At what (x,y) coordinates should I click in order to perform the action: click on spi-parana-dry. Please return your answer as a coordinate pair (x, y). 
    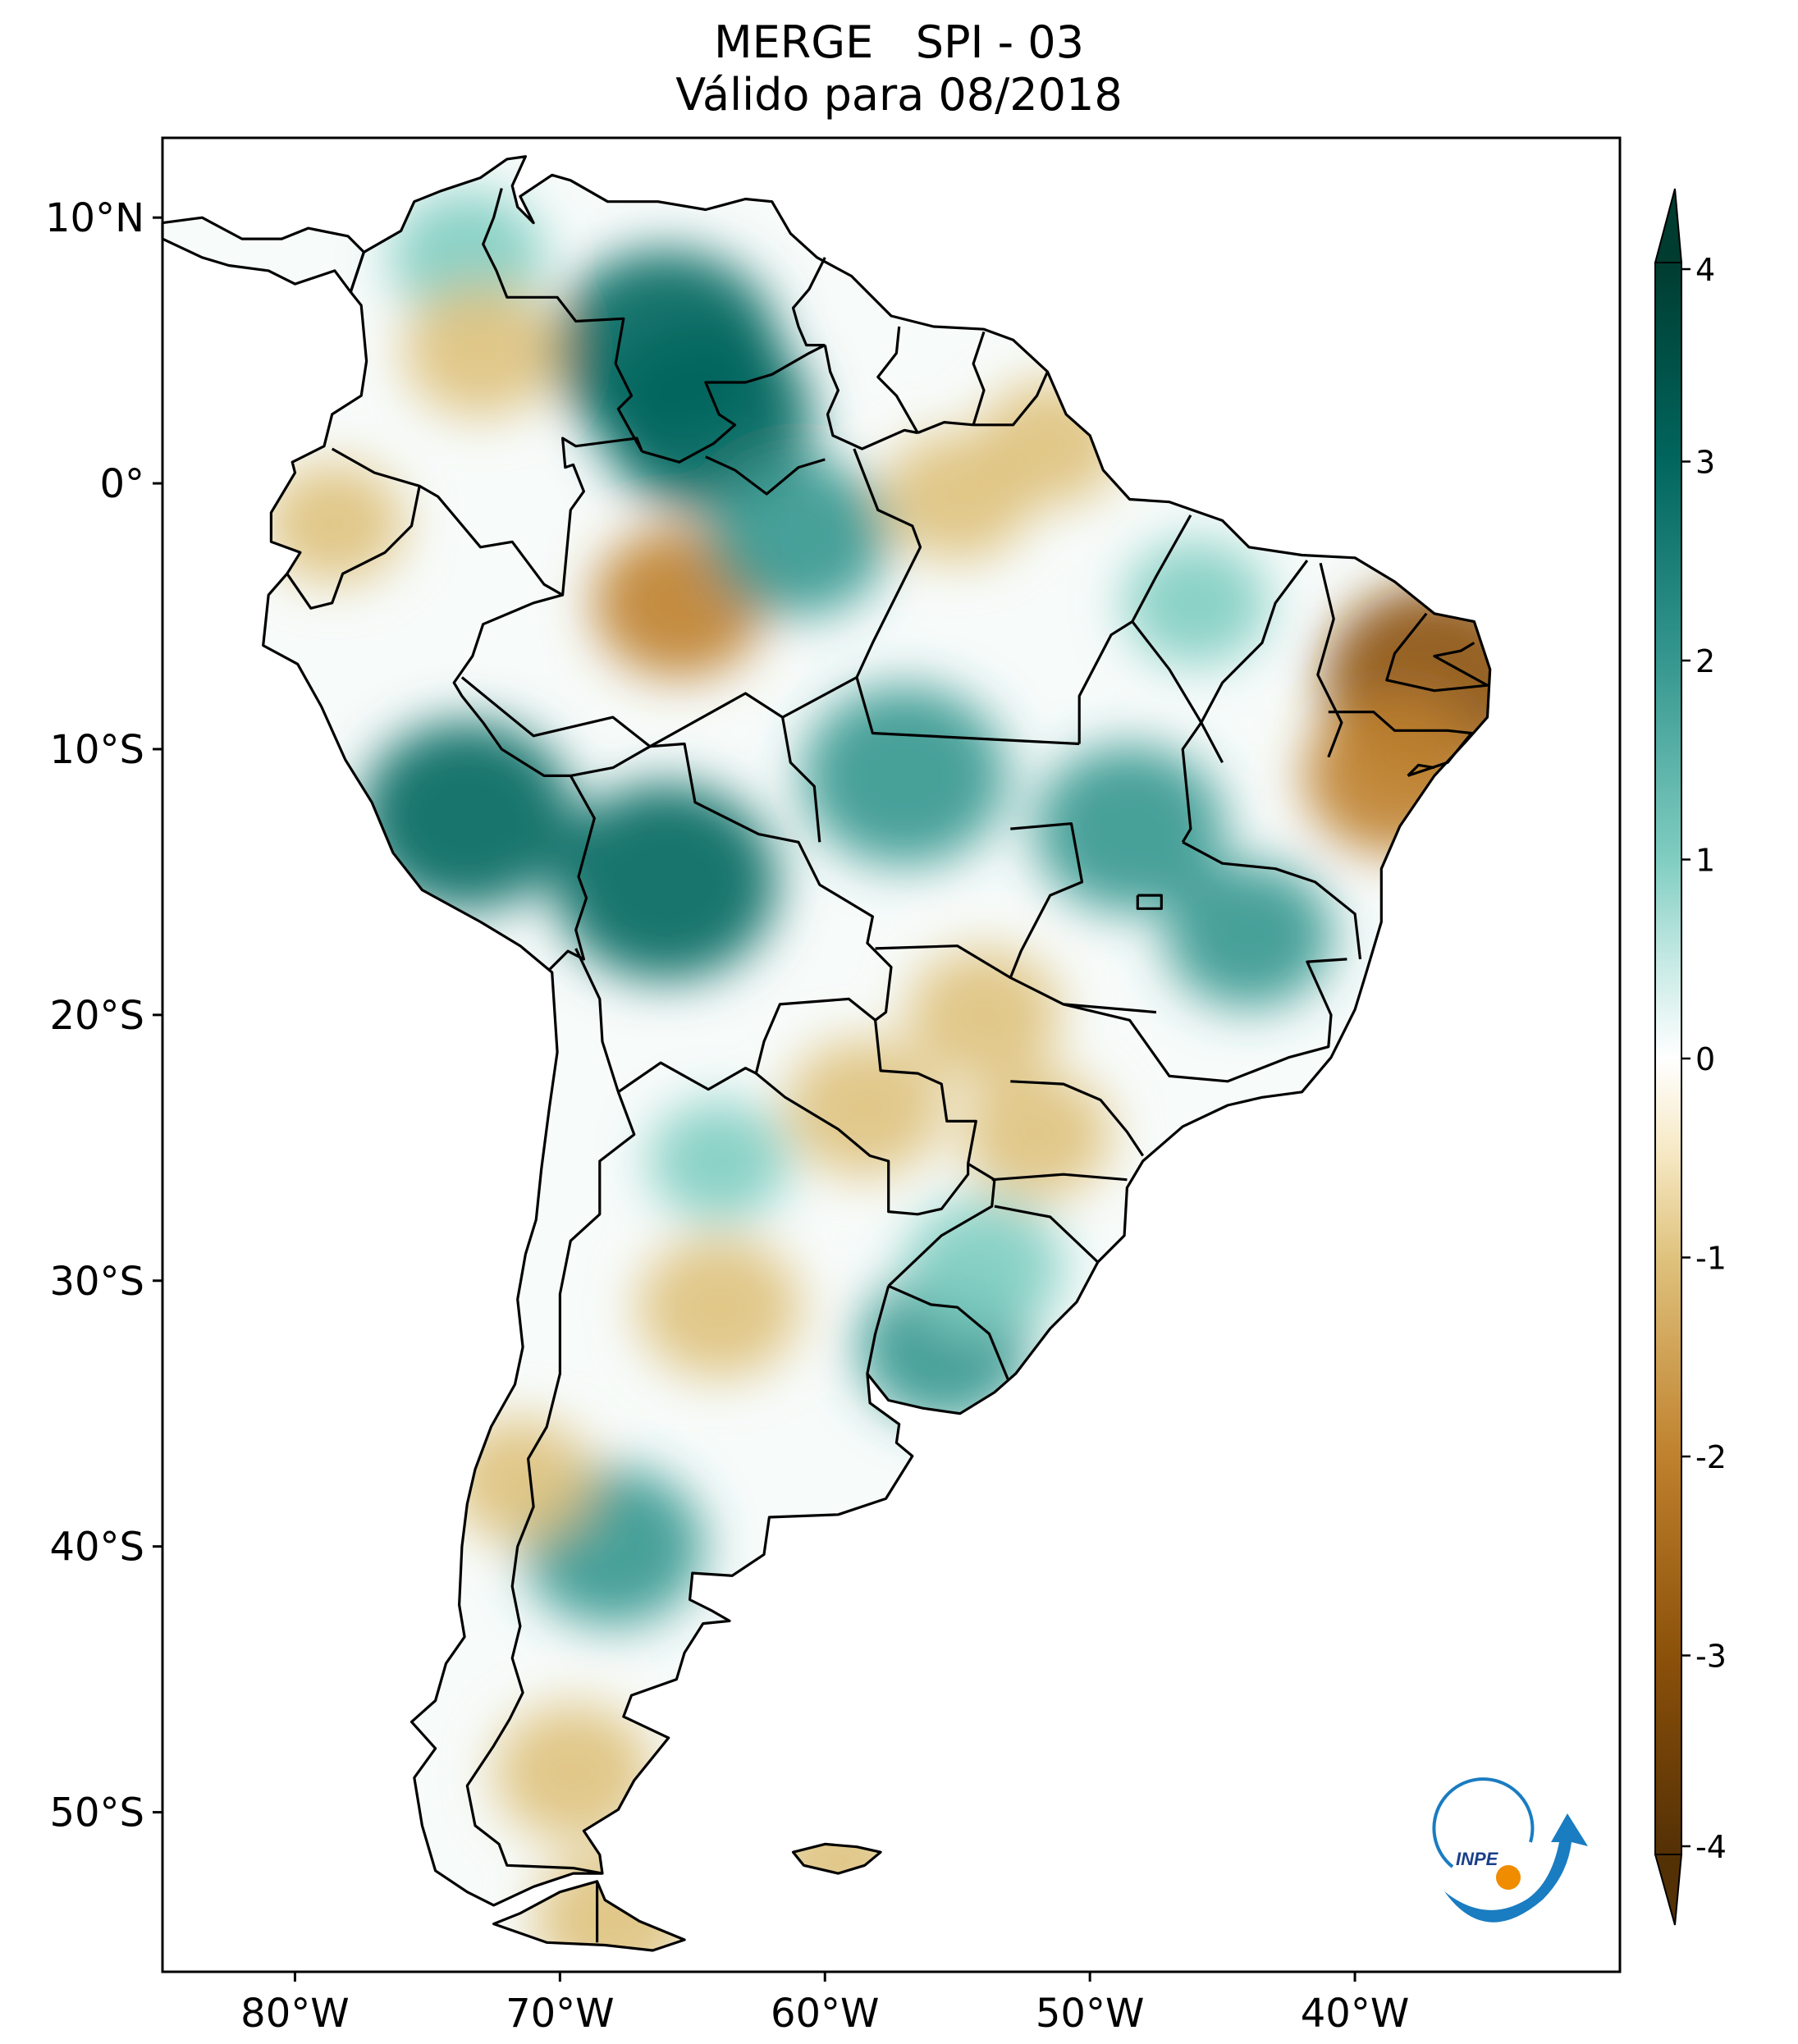
    Looking at the image, I should click on (1037, 1135).